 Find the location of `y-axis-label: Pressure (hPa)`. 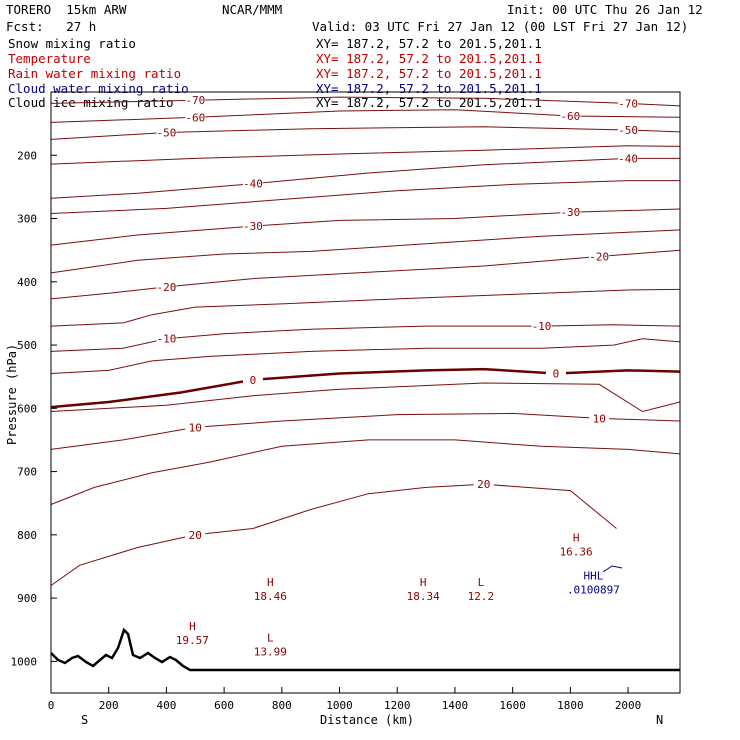

y-axis-label: Pressure (hPa) is located at coordinates (12, 394).